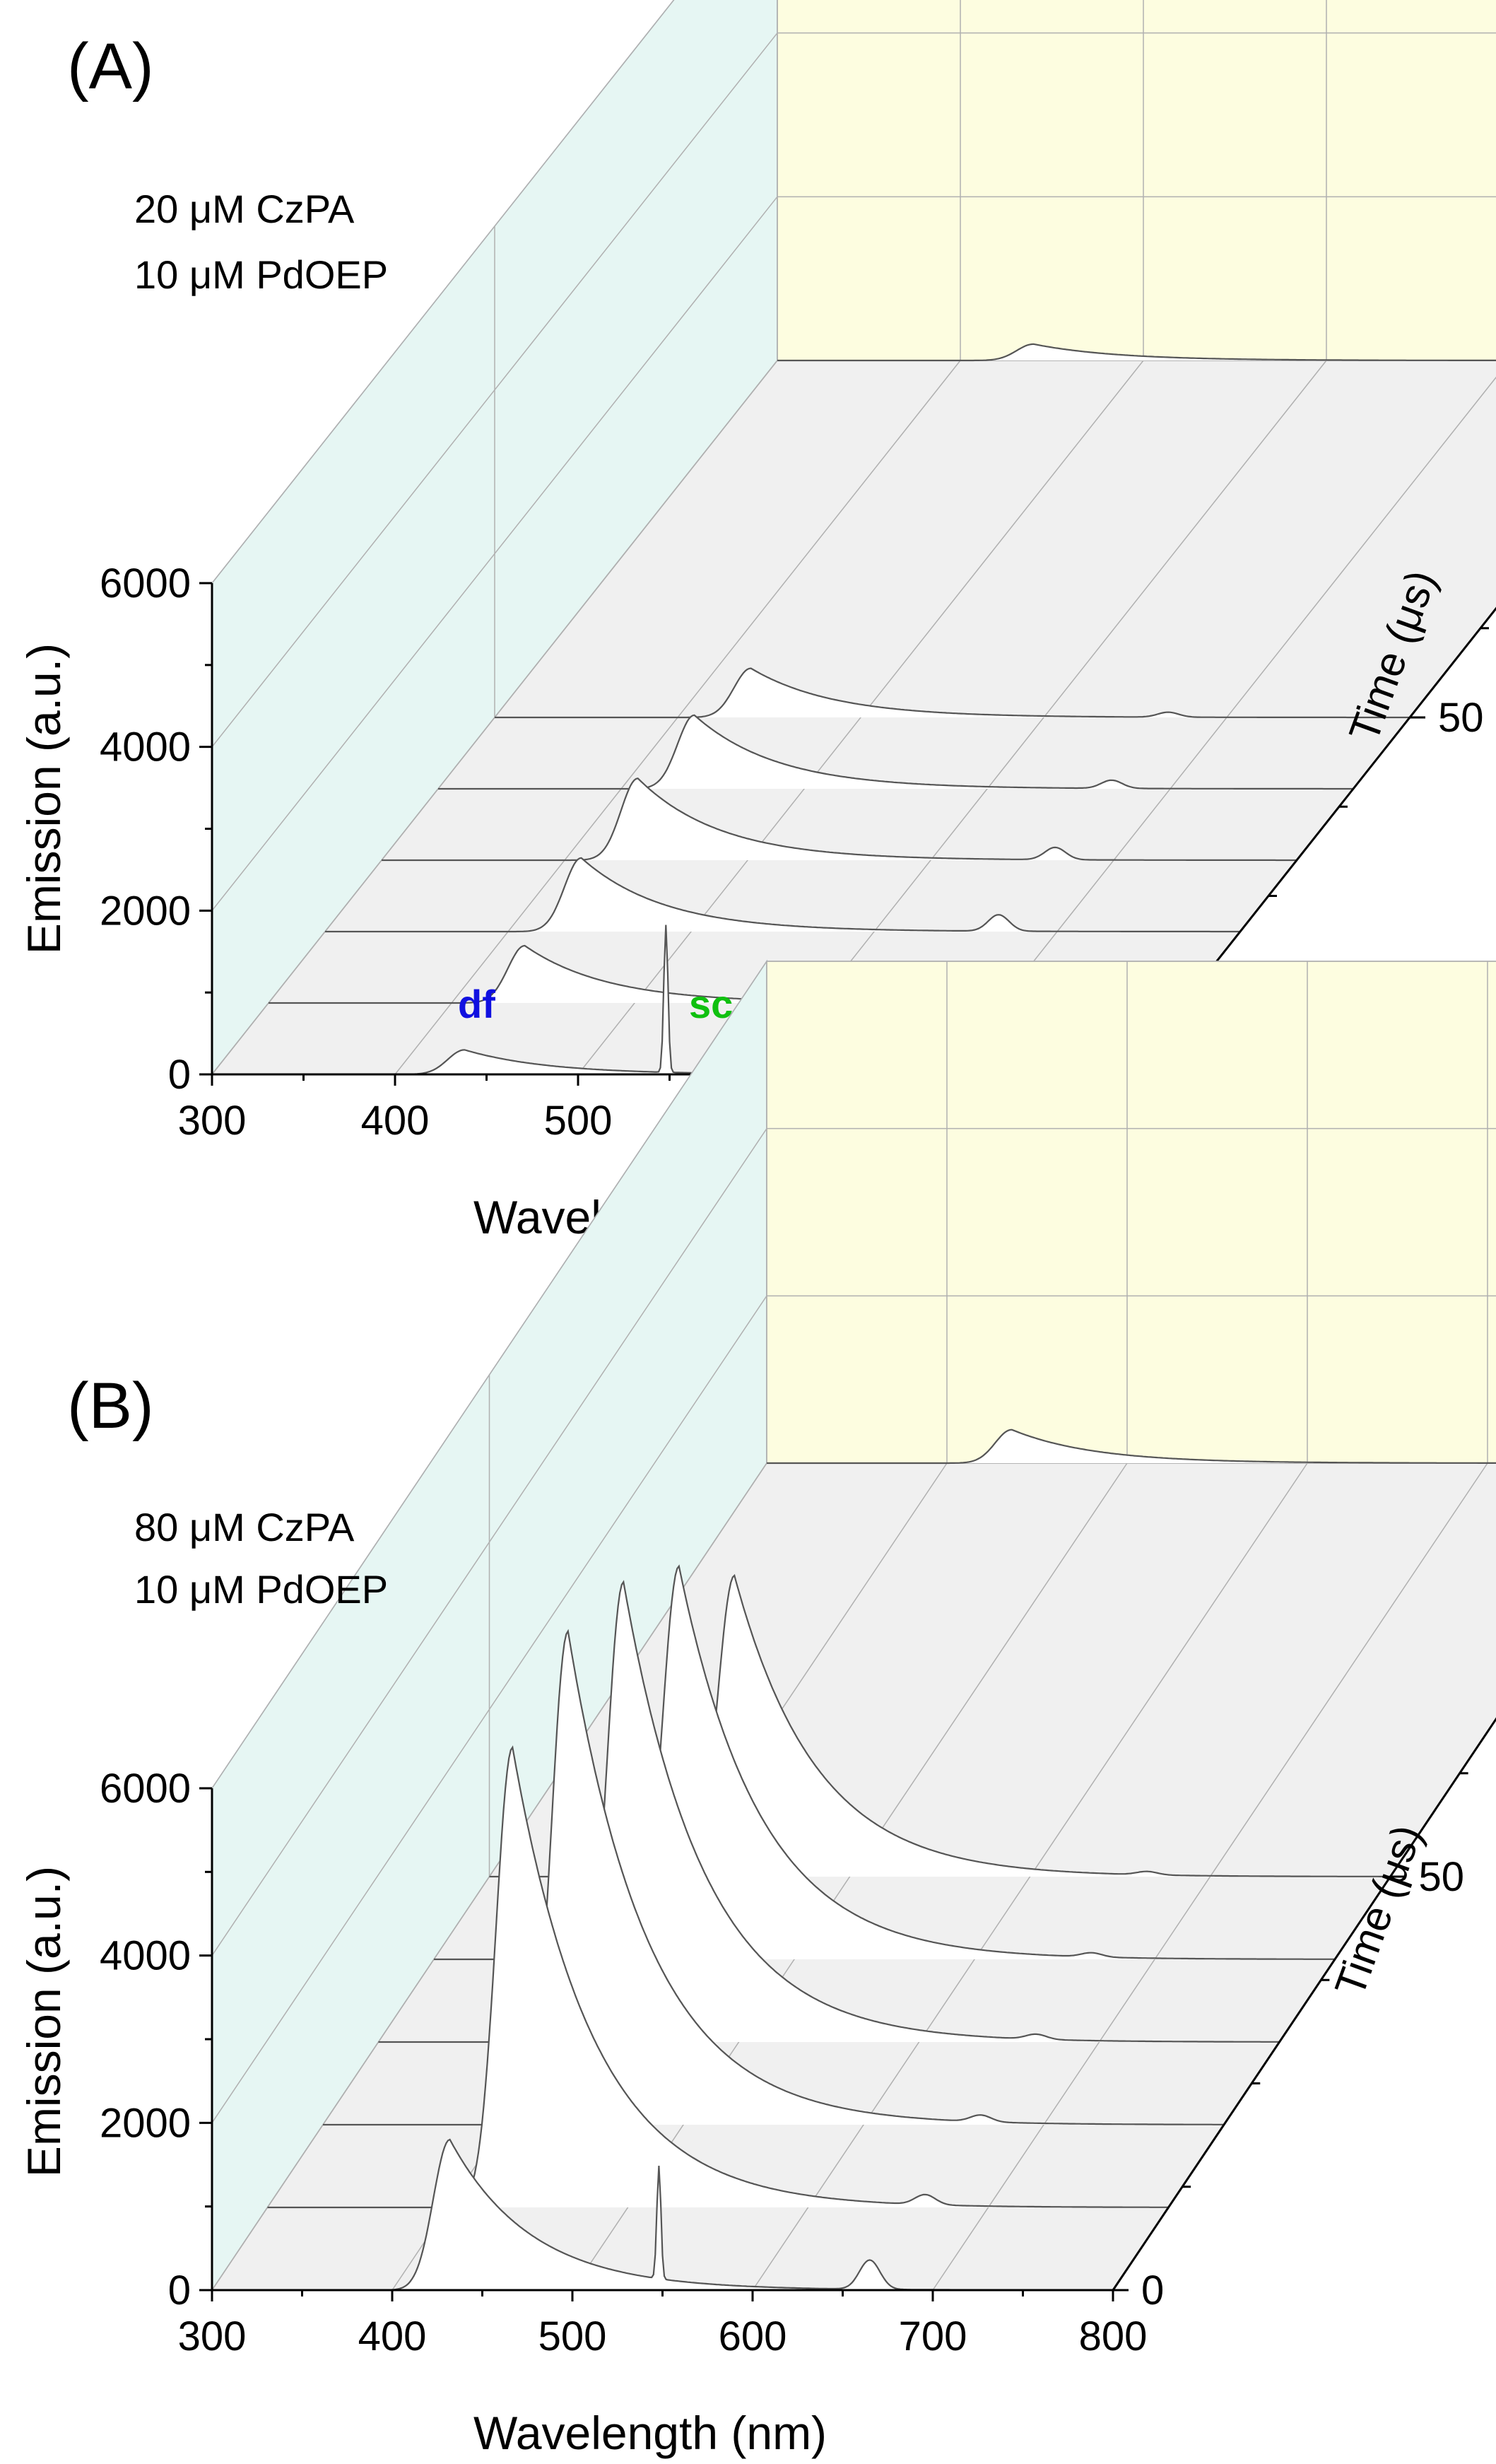  I want to click on x-axis-label: Wavelength (nm), so click(650, 2433).